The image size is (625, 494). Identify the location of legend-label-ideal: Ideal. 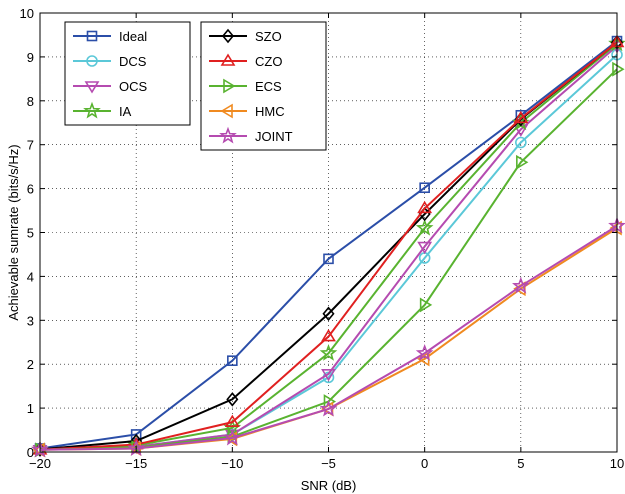
(133, 36).